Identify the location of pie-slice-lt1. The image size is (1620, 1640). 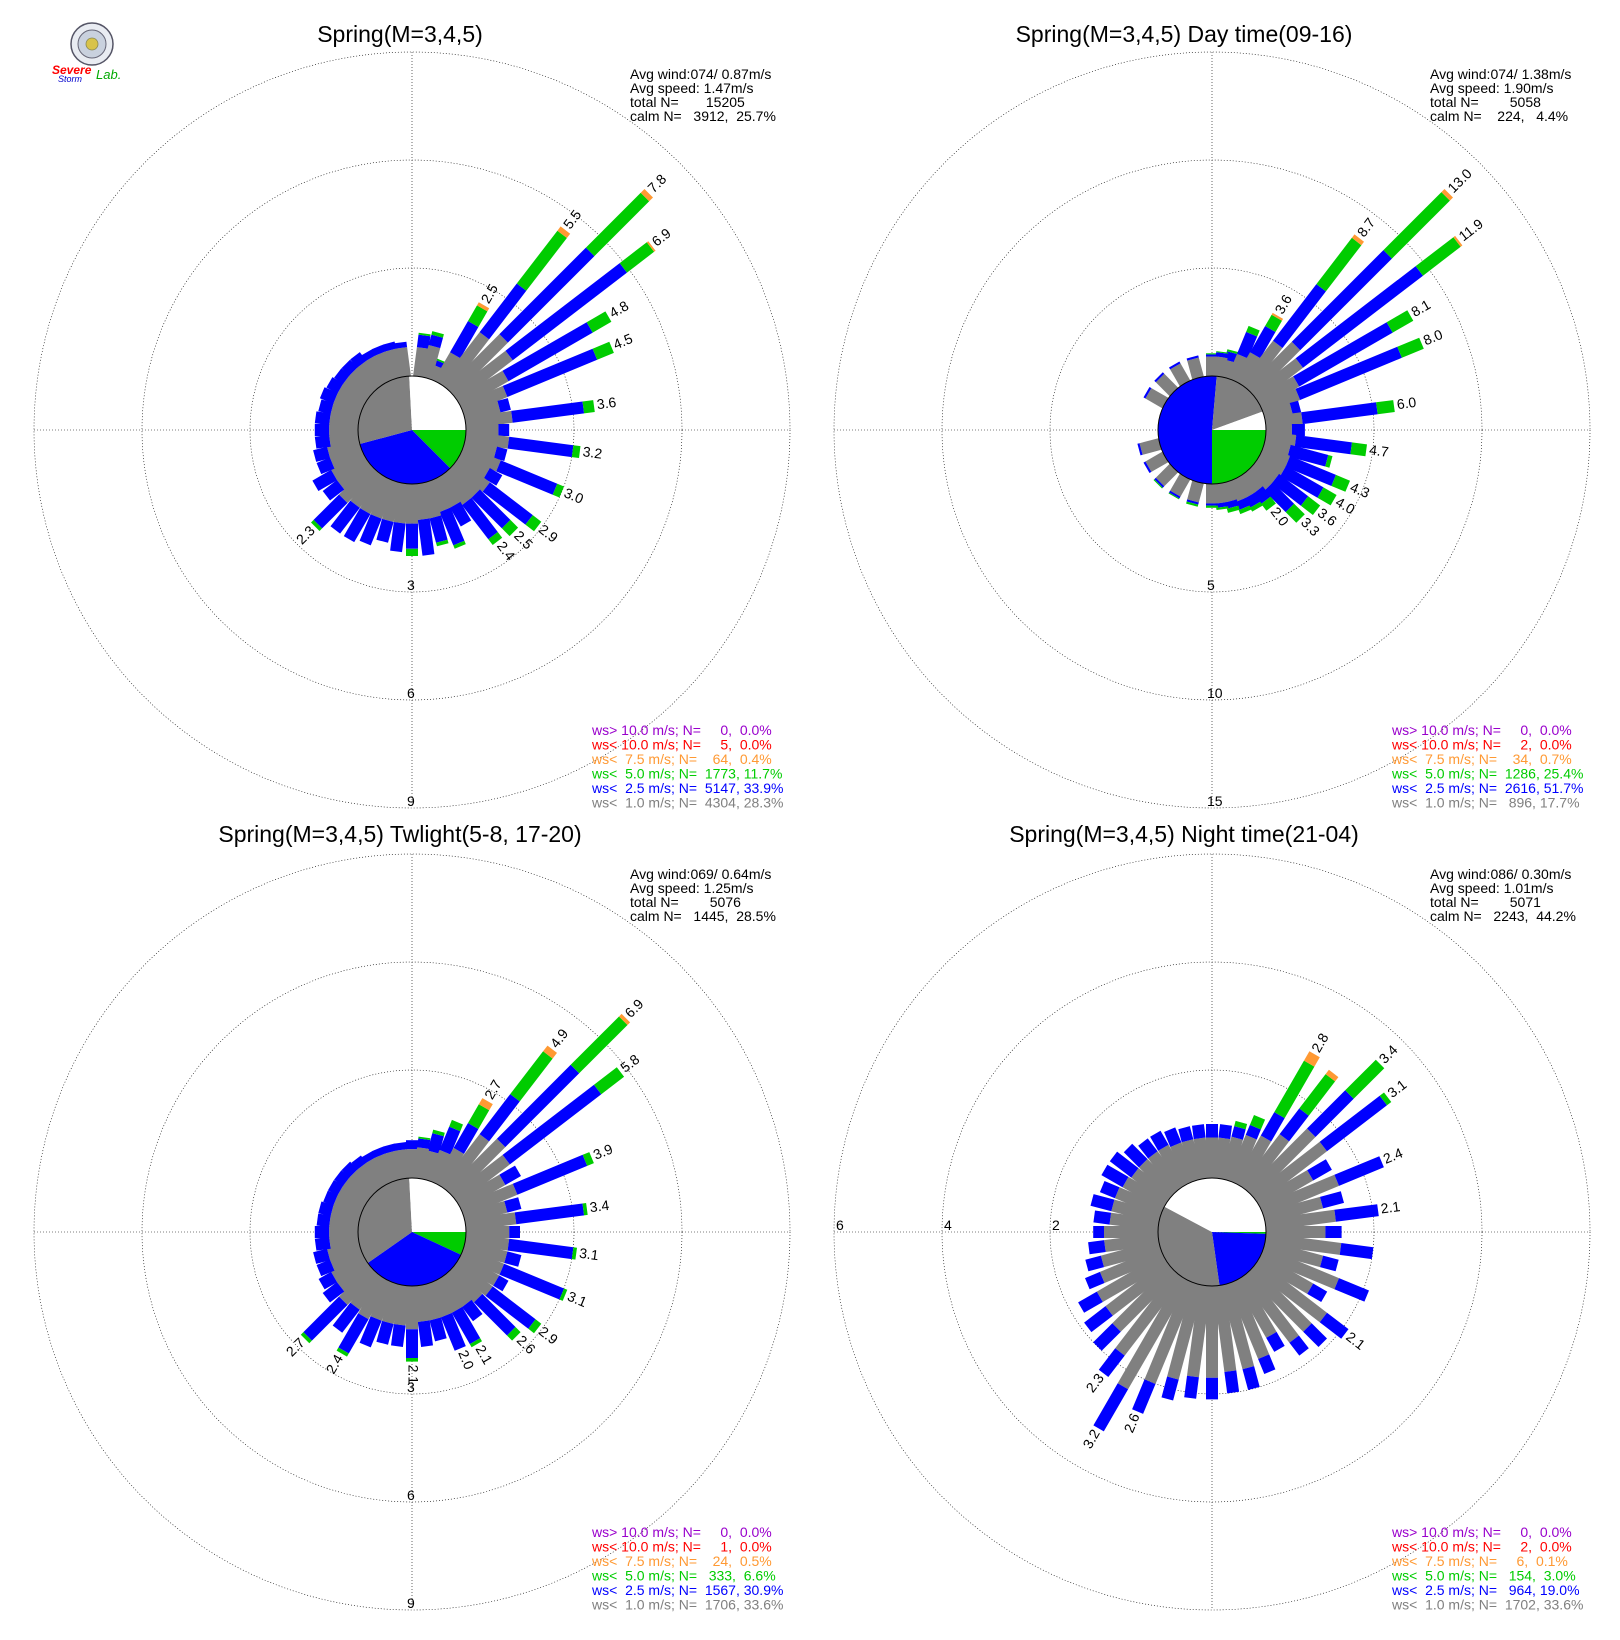
(1237, 403).